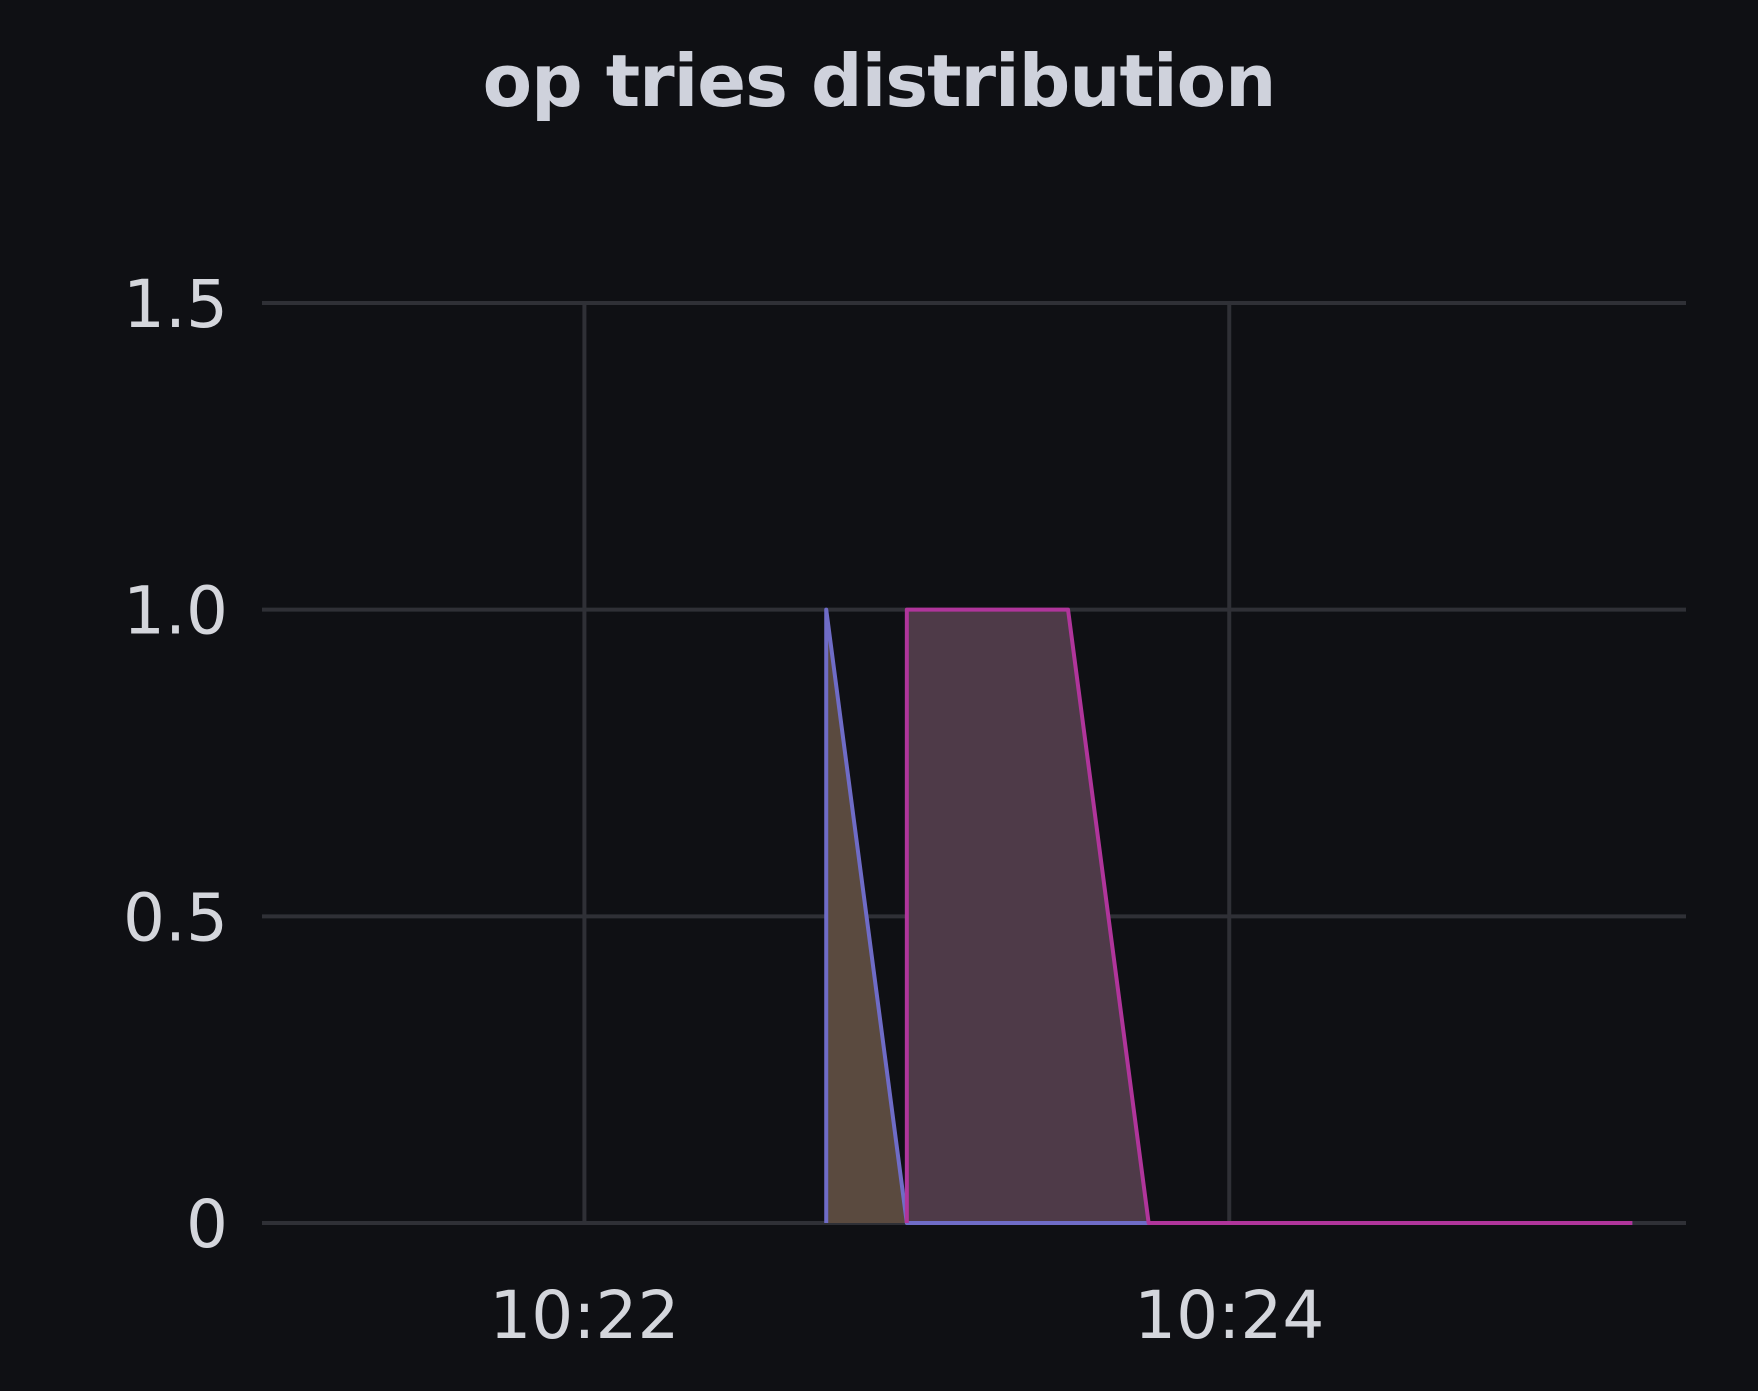  What do you see at coordinates (175, 917) in the screenshot?
I see `y-tick-label: 0.5` at bounding box center [175, 917].